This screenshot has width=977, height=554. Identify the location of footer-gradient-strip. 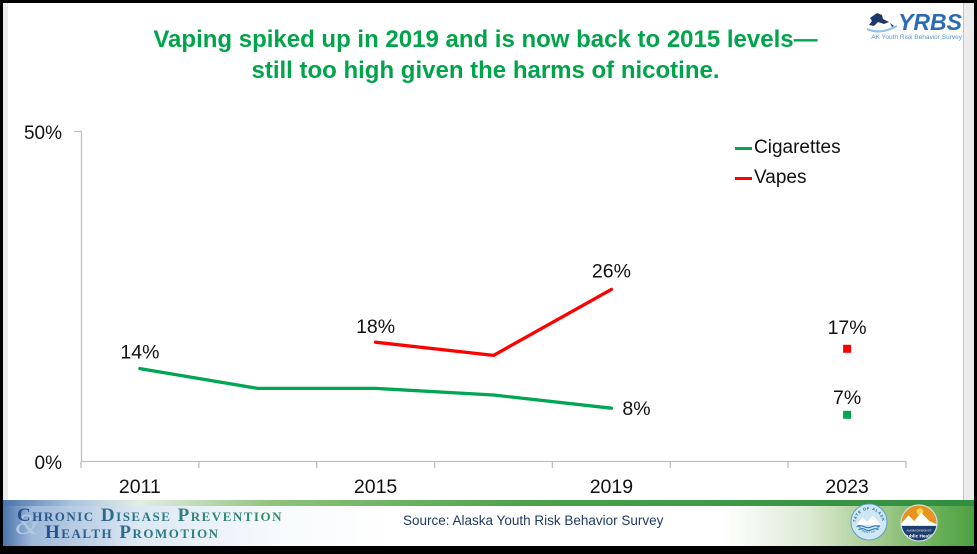
(488, 503).